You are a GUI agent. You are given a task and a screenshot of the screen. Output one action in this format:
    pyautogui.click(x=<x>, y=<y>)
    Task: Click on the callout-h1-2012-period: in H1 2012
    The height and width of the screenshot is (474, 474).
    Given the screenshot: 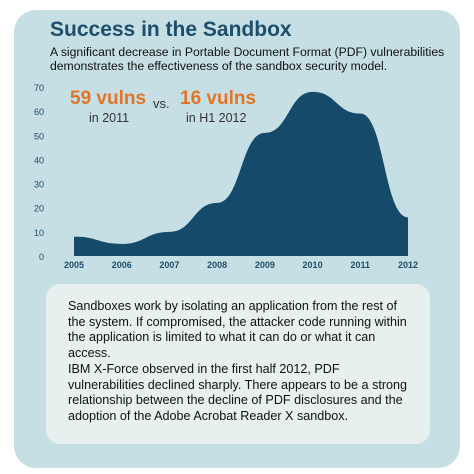 What is the action you would take?
    pyautogui.click(x=216, y=118)
    